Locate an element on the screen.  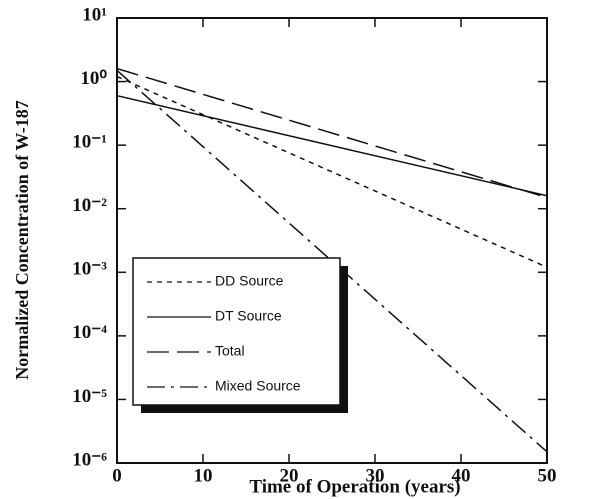
y-tick-label: 10⁻⁴ is located at coordinates (89, 332).